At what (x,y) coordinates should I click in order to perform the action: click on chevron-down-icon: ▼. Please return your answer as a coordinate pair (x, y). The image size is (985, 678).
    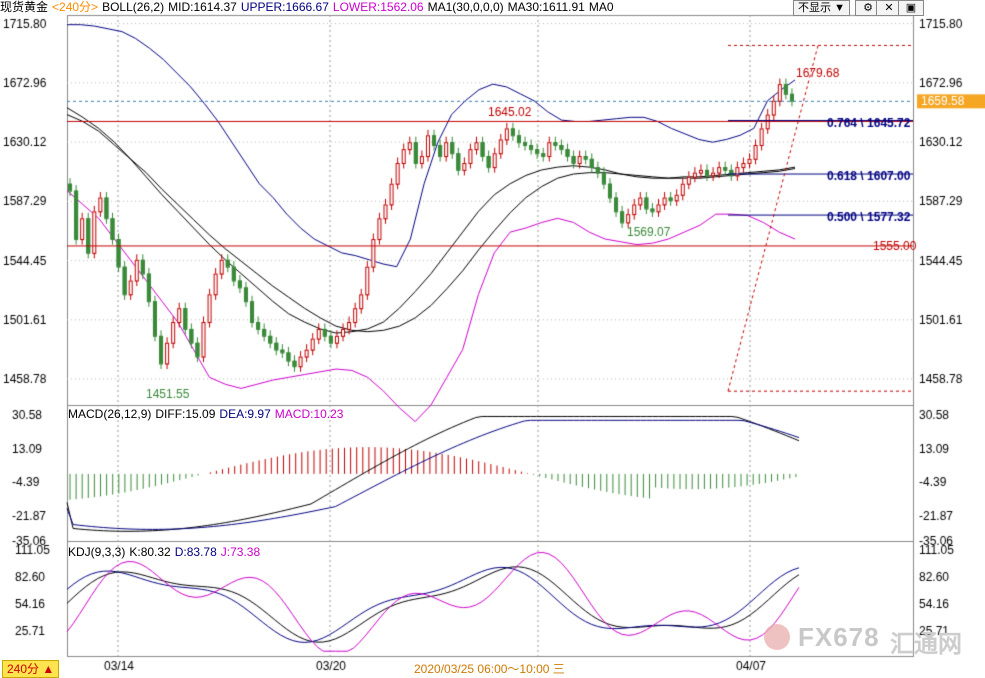
    Looking at the image, I should click on (839, 8).